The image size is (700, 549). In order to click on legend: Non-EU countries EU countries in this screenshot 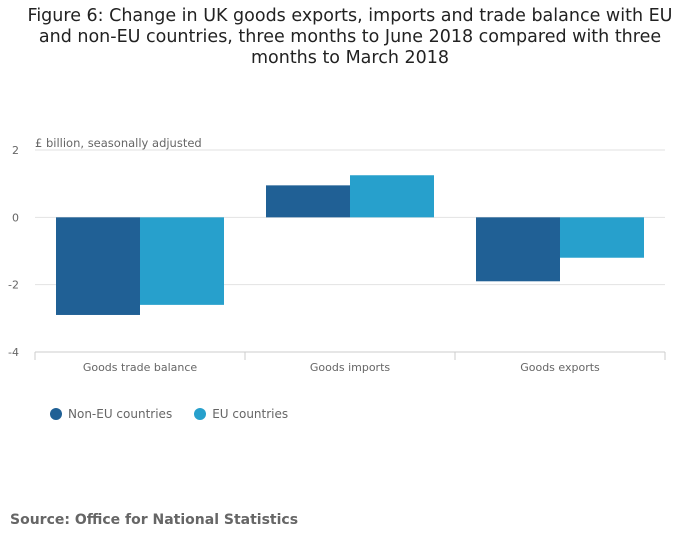, I will do `click(180, 414)`.